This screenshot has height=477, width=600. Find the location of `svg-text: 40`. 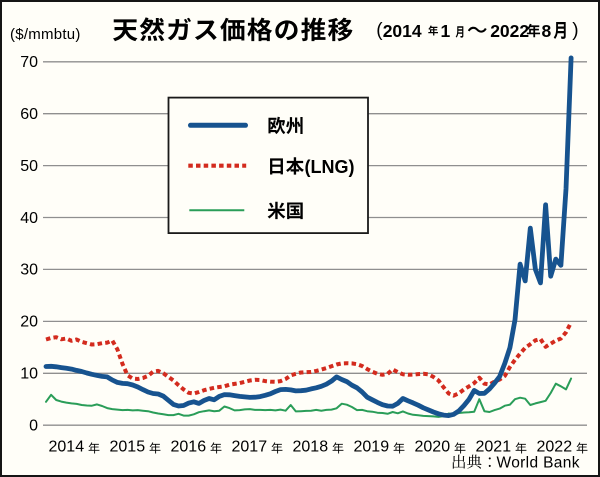

svg-text: 40 is located at coordinates (29, 218).